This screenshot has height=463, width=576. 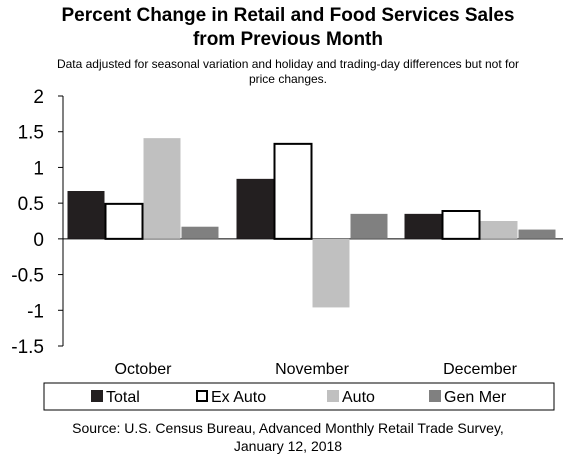 I want to click on y-tick-label: -0.5, so click(x=27, y=276).